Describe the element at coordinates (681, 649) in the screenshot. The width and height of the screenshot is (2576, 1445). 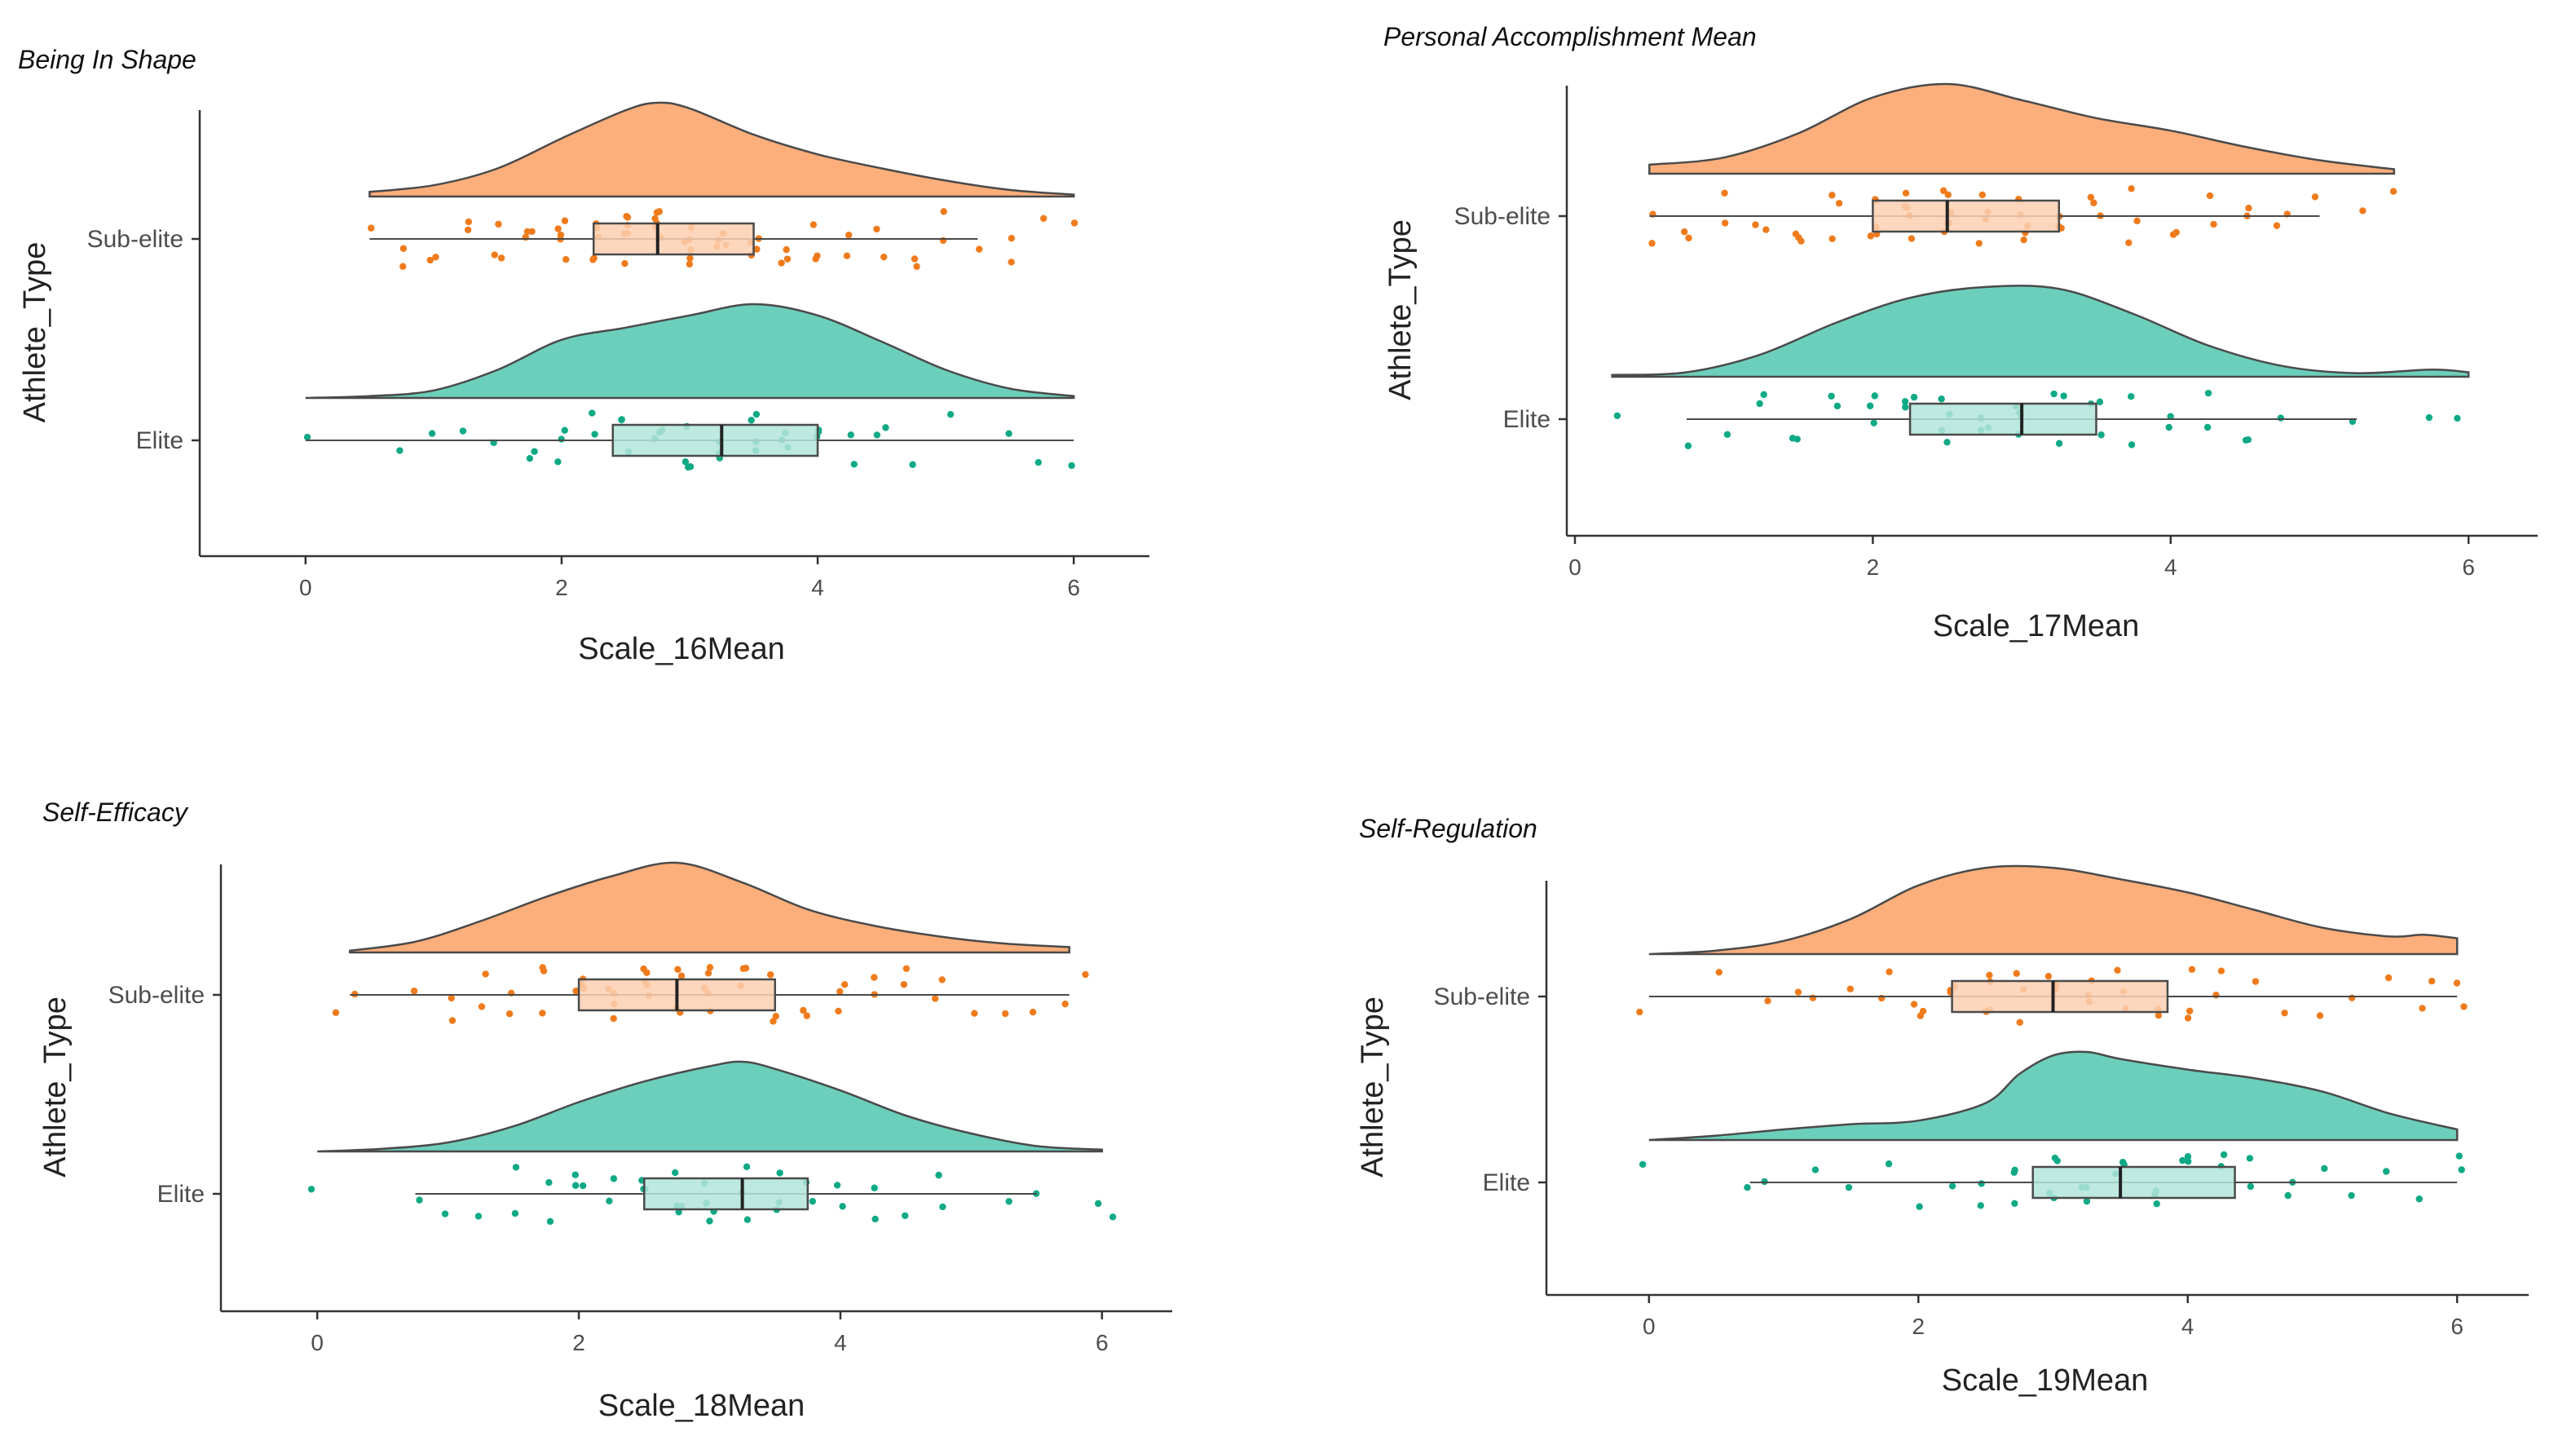
I see `x-axis-title: Scale_16Mean` at that location.